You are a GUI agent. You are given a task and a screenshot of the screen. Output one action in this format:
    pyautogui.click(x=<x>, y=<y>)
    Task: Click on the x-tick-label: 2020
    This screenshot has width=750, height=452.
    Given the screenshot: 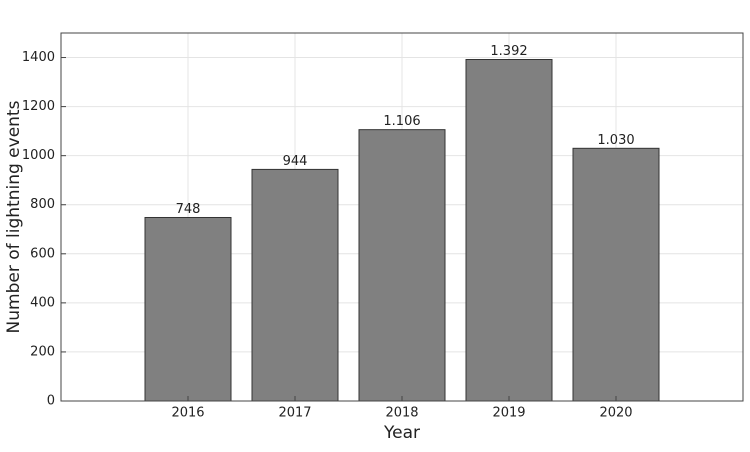 What is the action you would take?
    pyautogui.click(x=615, y=413)
    